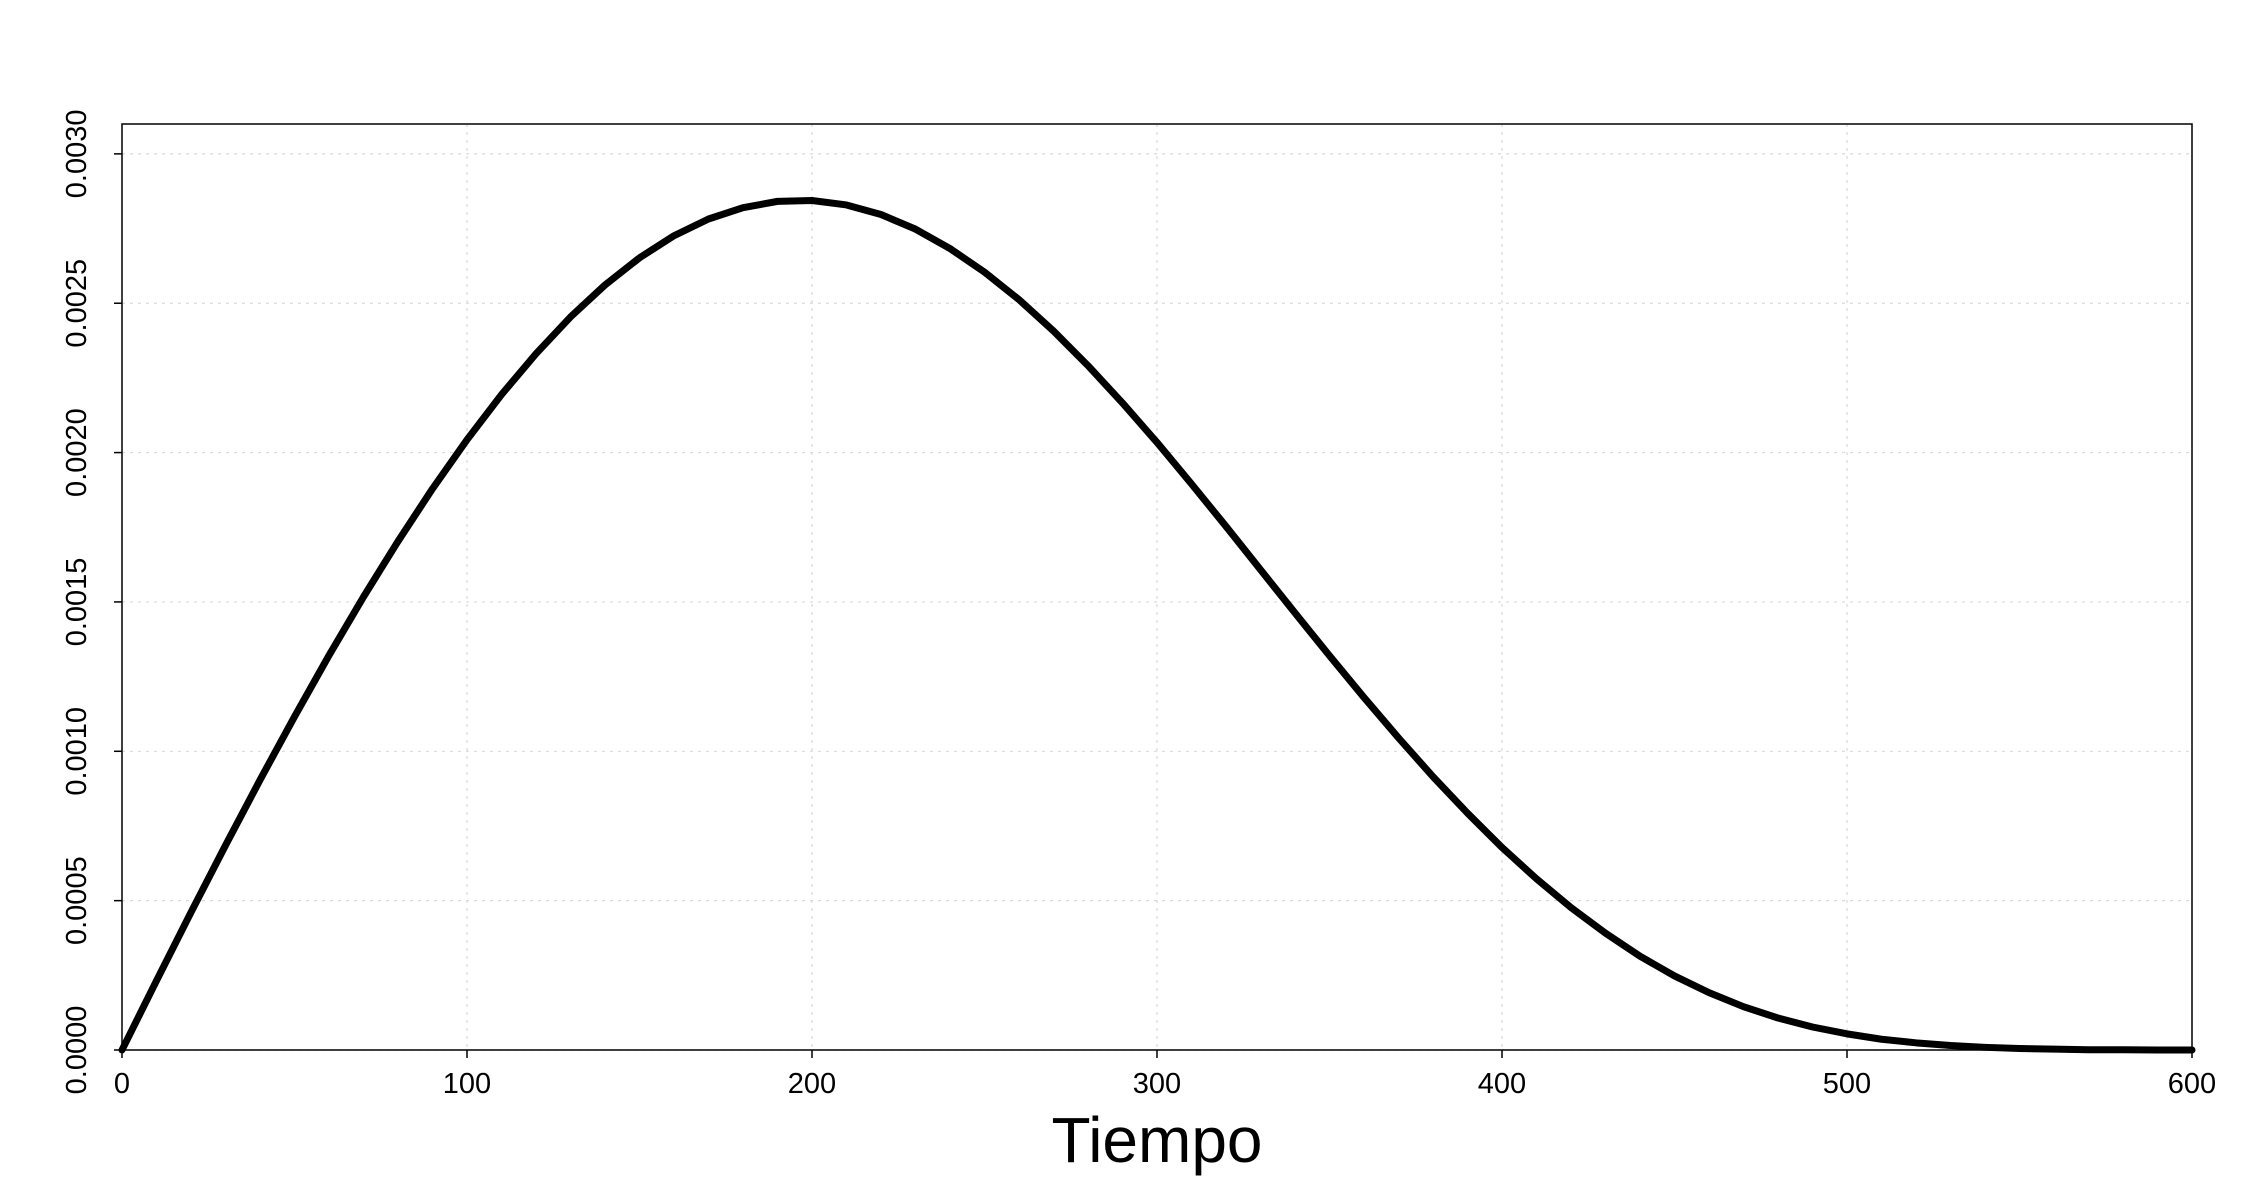 This screenshot has height=1200, width=2250. I want to click on x-tick-label: 300, so click(1157, 1084).